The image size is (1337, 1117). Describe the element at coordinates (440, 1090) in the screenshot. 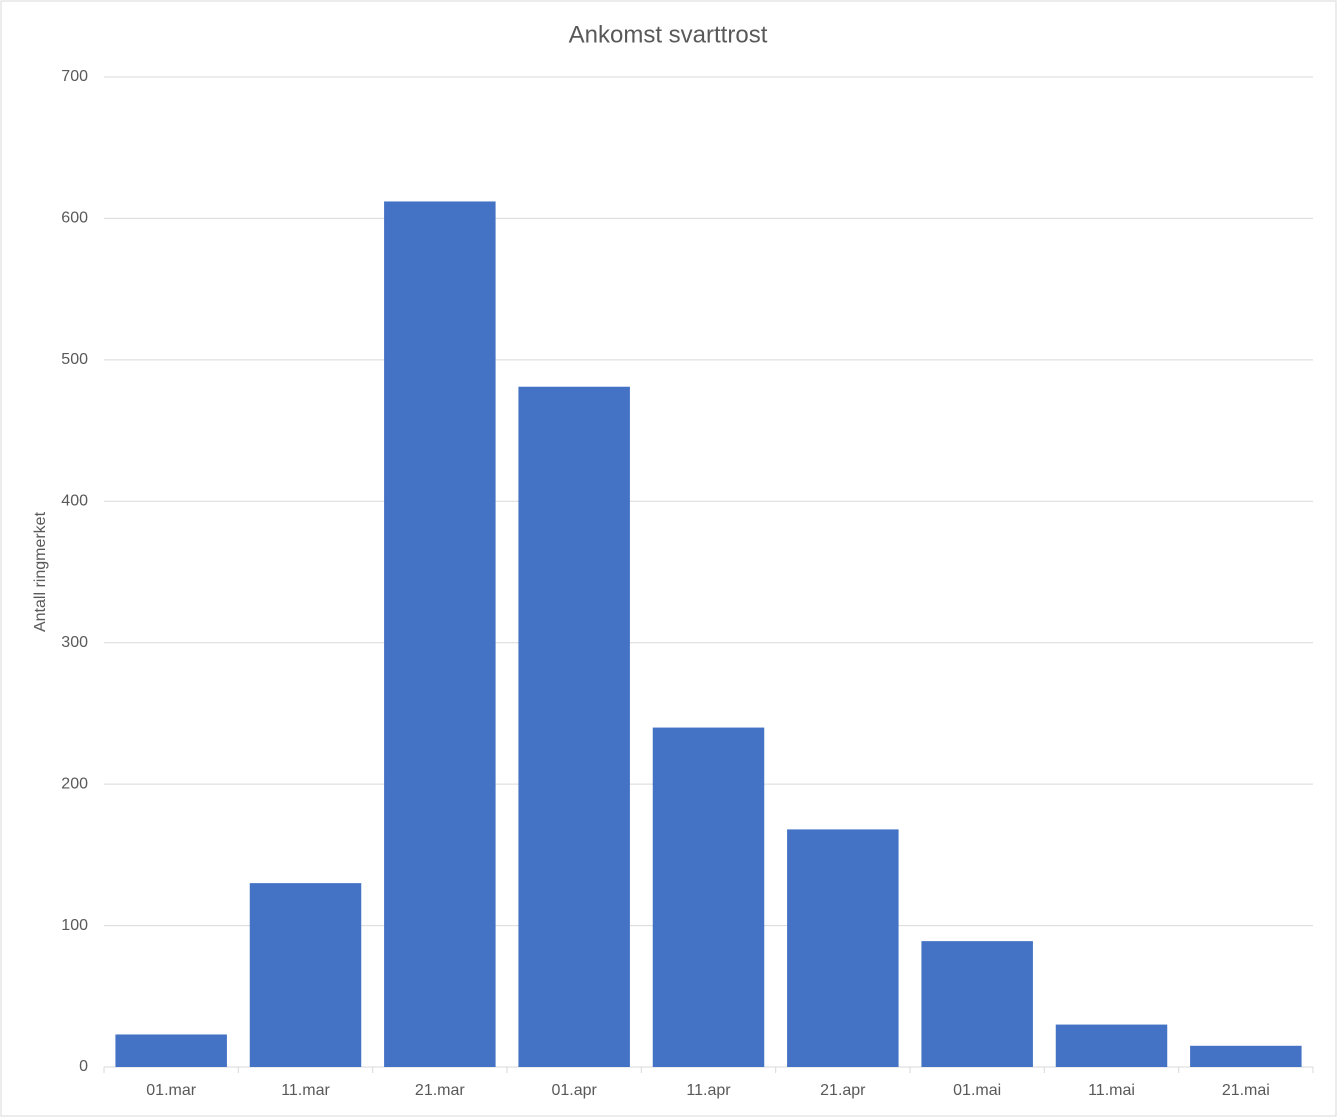

I see `x-tick-label: 21.mar` at that location.